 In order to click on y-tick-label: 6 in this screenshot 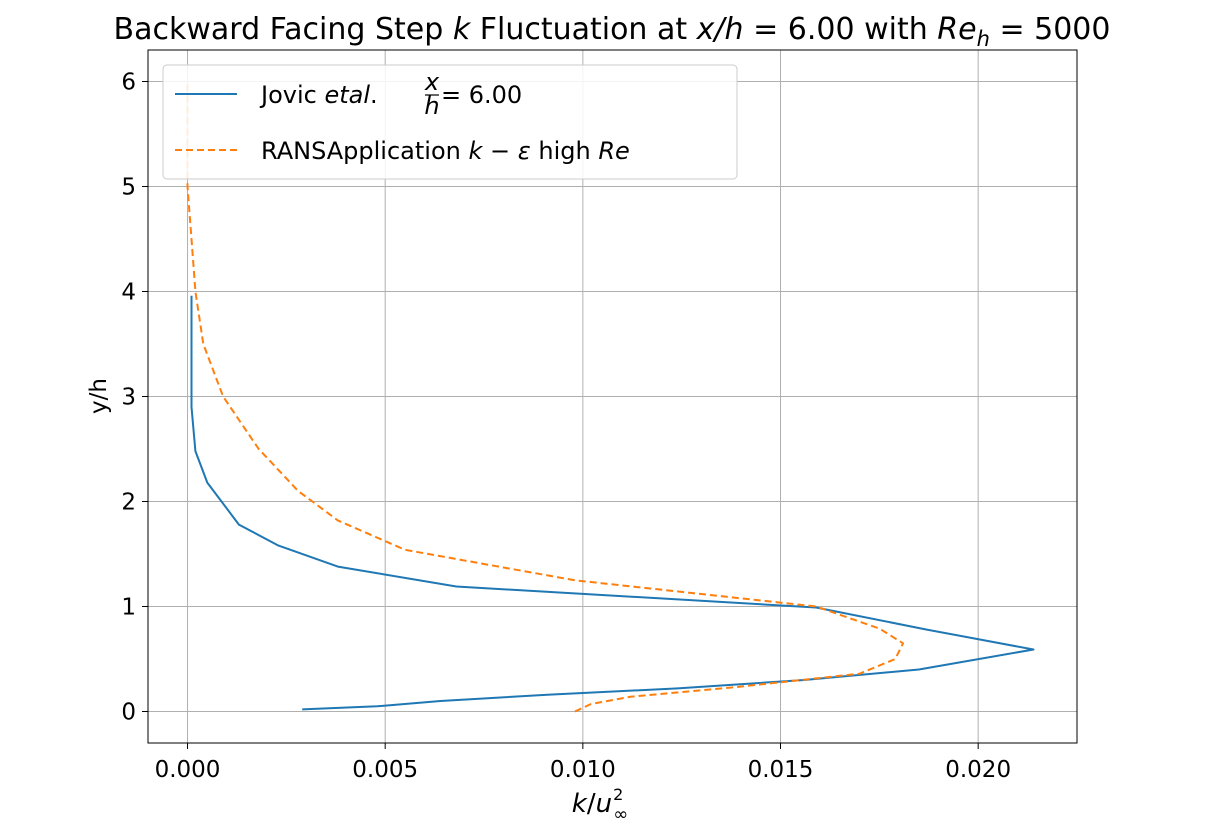, I will do `click(128, 83)`.